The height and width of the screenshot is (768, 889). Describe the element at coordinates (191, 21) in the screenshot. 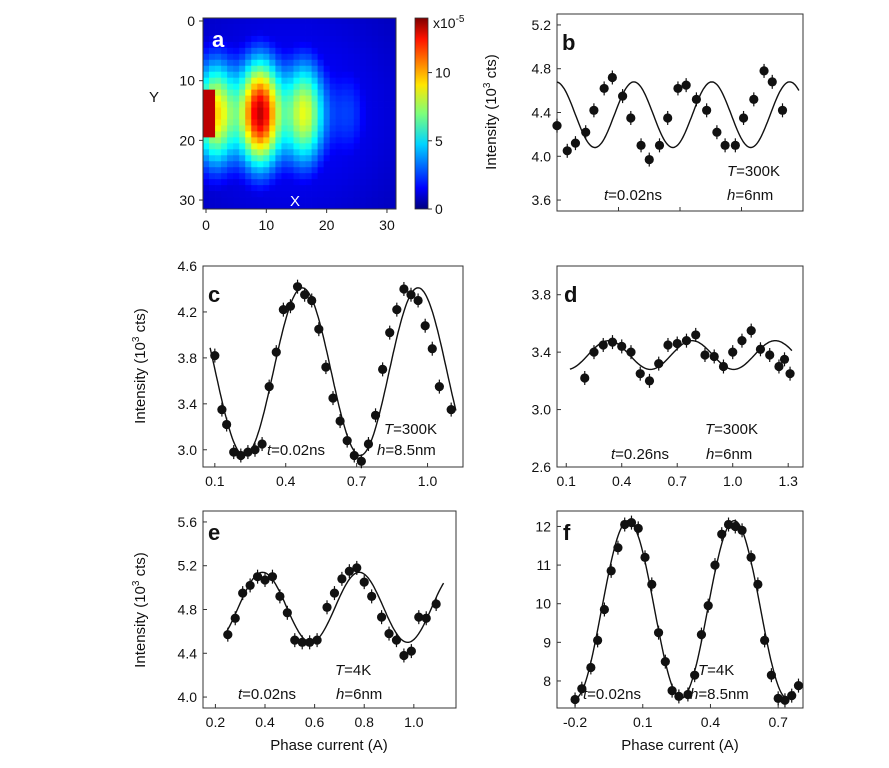

I see `heatmap-y-tick-label: 0` at that location.